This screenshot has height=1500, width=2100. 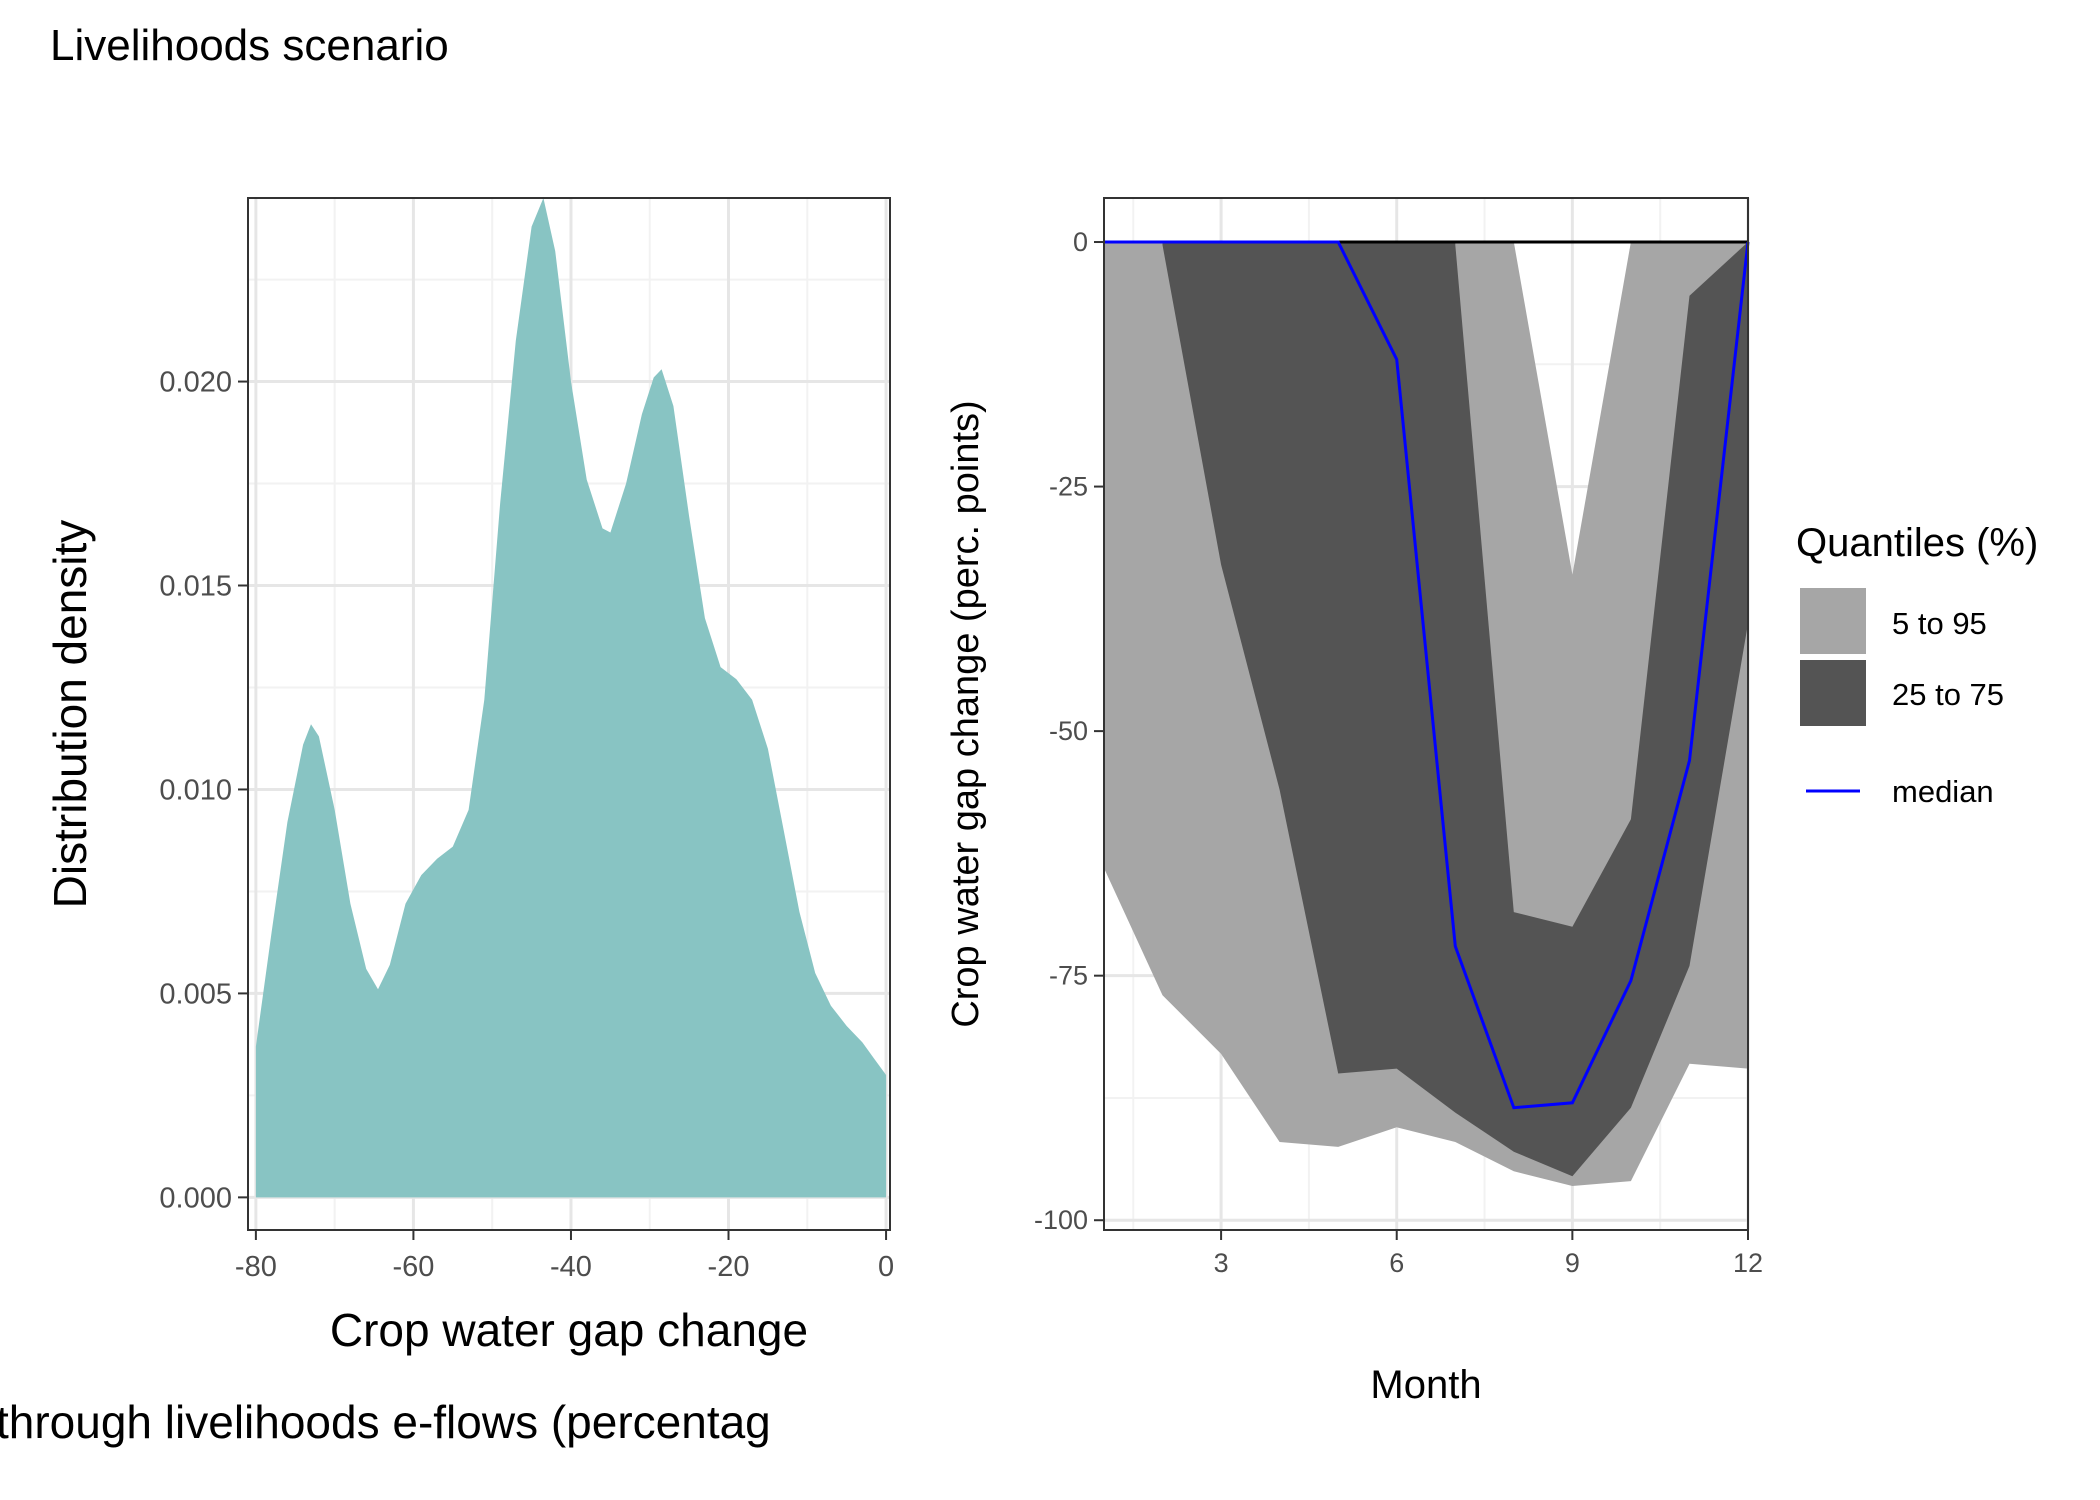 I want to click on quantile-y-tick-label: -75, so click(x=1068, y=976).